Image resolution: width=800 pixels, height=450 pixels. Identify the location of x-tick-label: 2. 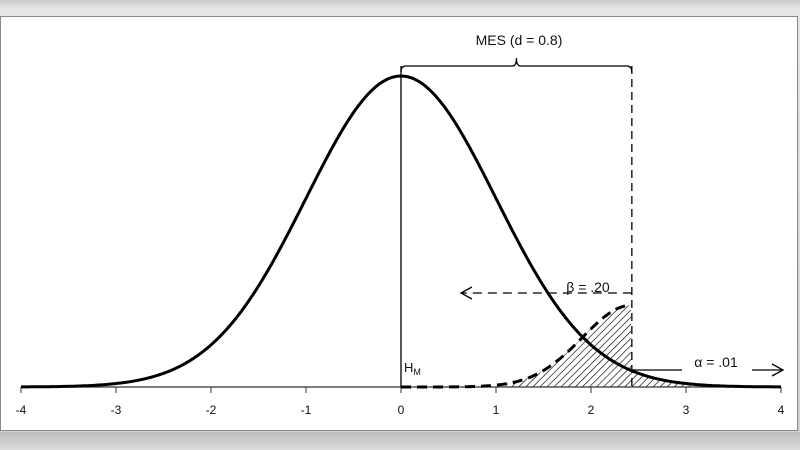
(591, 410).